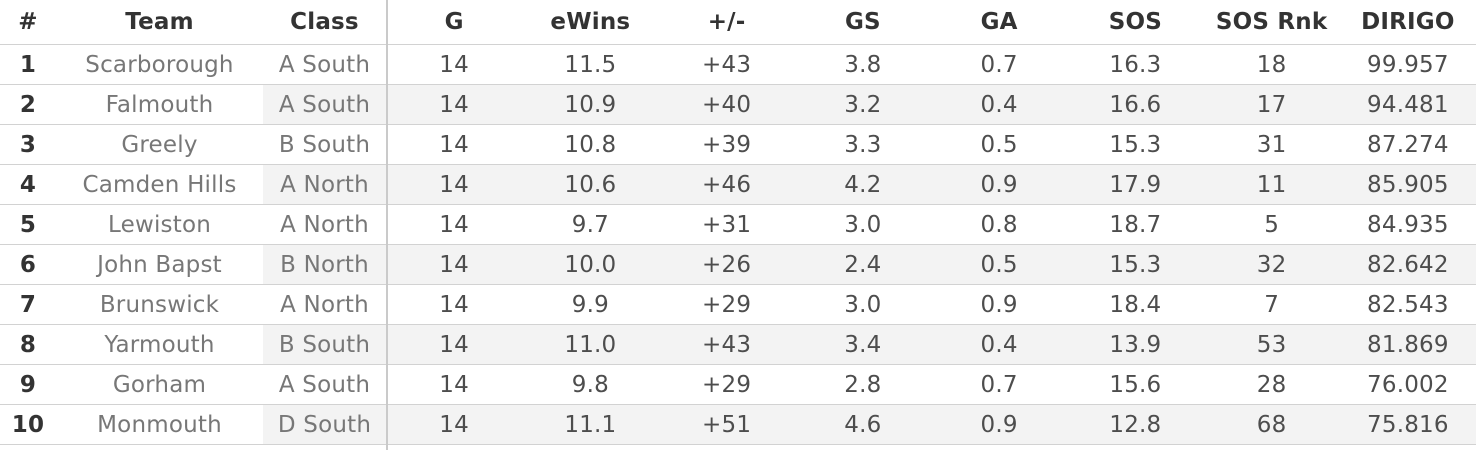  Describe the element at coordinates (324, 264) in the screenshot. I see `cell-class: B North` at that location.